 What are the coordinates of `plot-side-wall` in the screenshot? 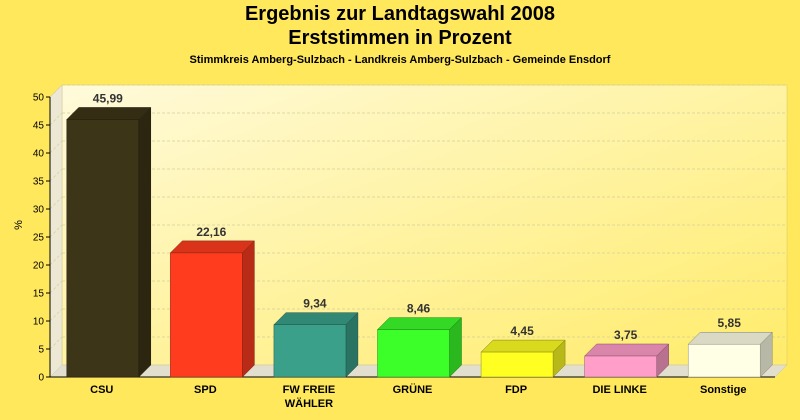 It's located at (56, 231).